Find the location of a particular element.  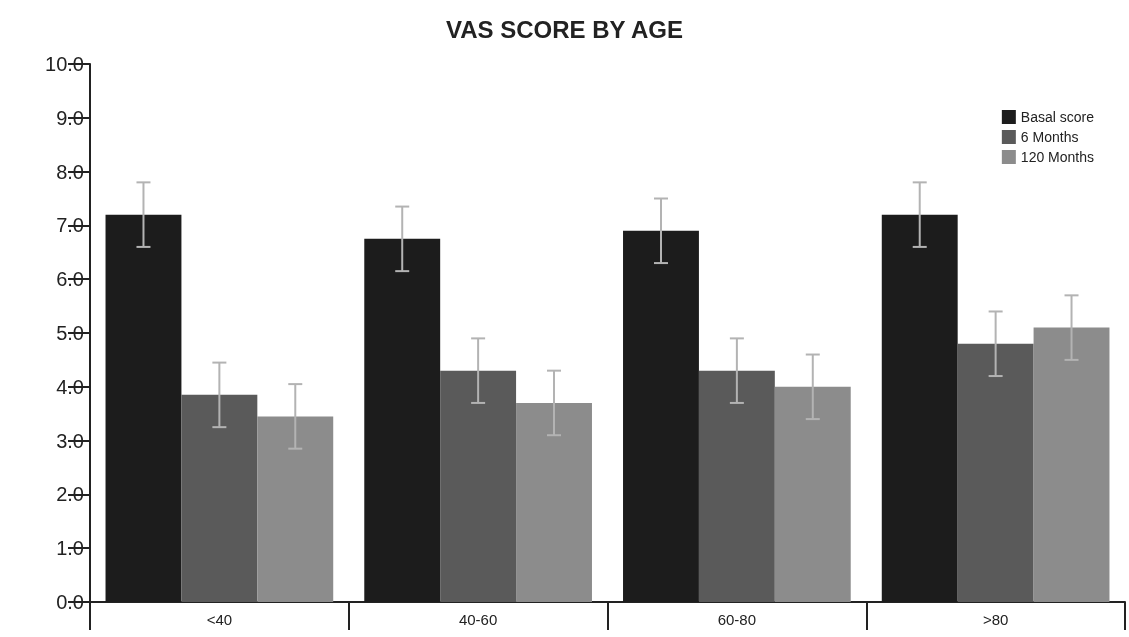

y-tick-label: 9.0 is located at coordinates (70, 117).